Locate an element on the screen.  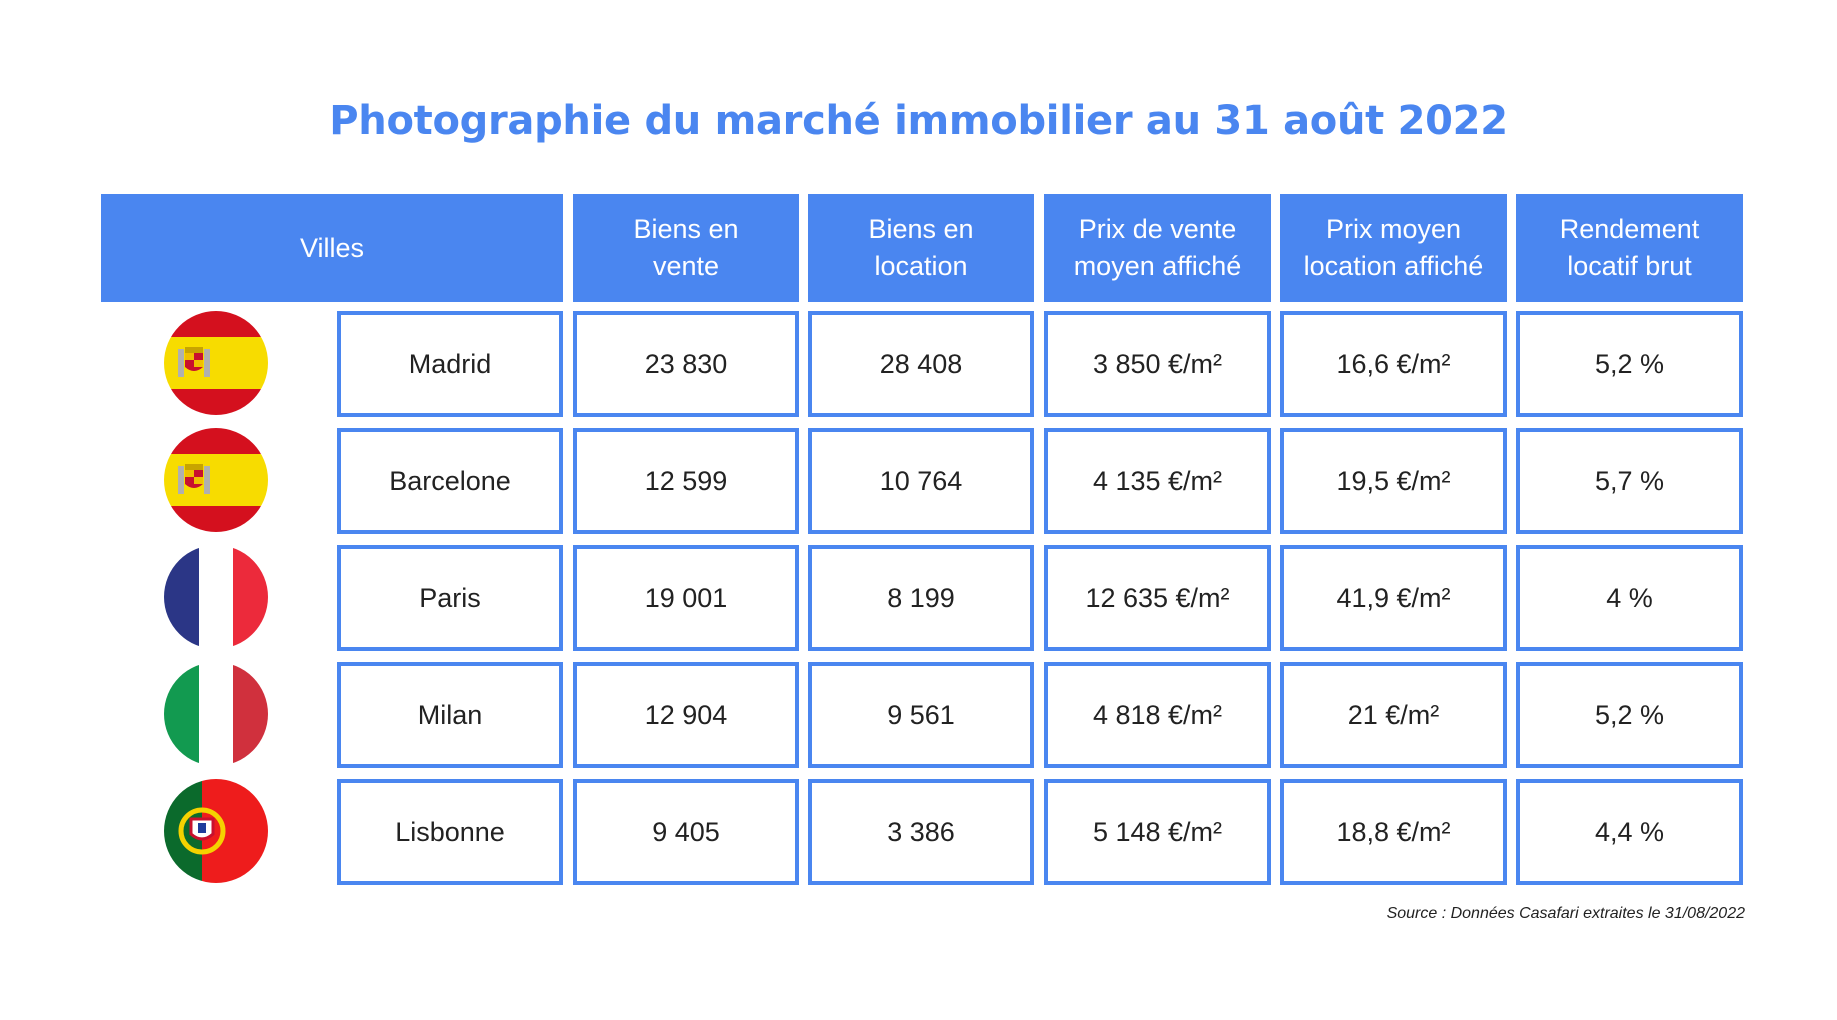
cell-value: 18,8 €/m² is located at coordinates (1393, 831).